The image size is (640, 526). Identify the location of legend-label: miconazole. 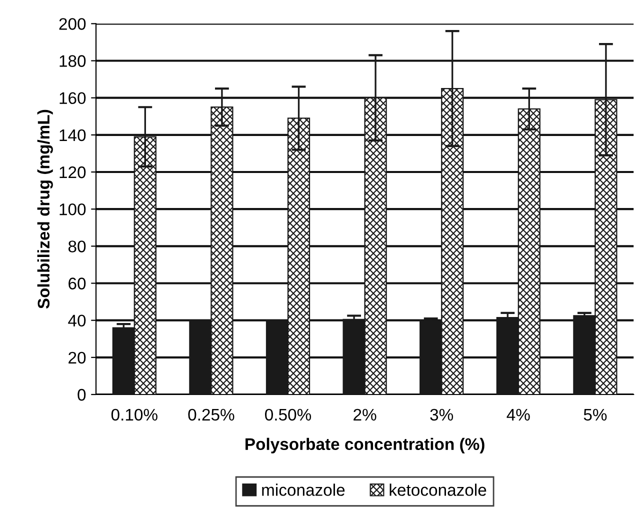
(303, 490).